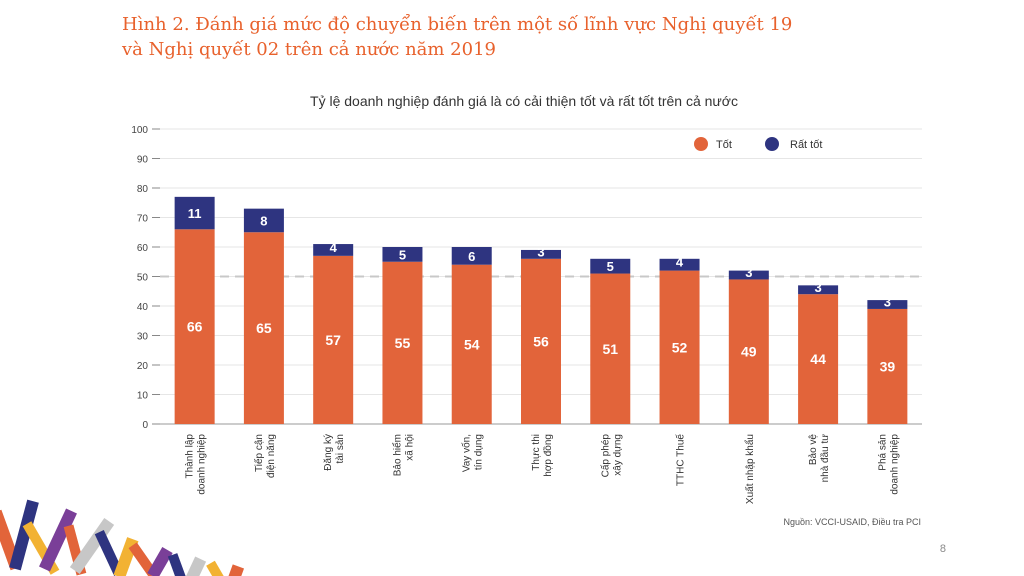 The height and width of the screenshot is (576, 1024). I want to click on page-number: 8, so click(942, 549).